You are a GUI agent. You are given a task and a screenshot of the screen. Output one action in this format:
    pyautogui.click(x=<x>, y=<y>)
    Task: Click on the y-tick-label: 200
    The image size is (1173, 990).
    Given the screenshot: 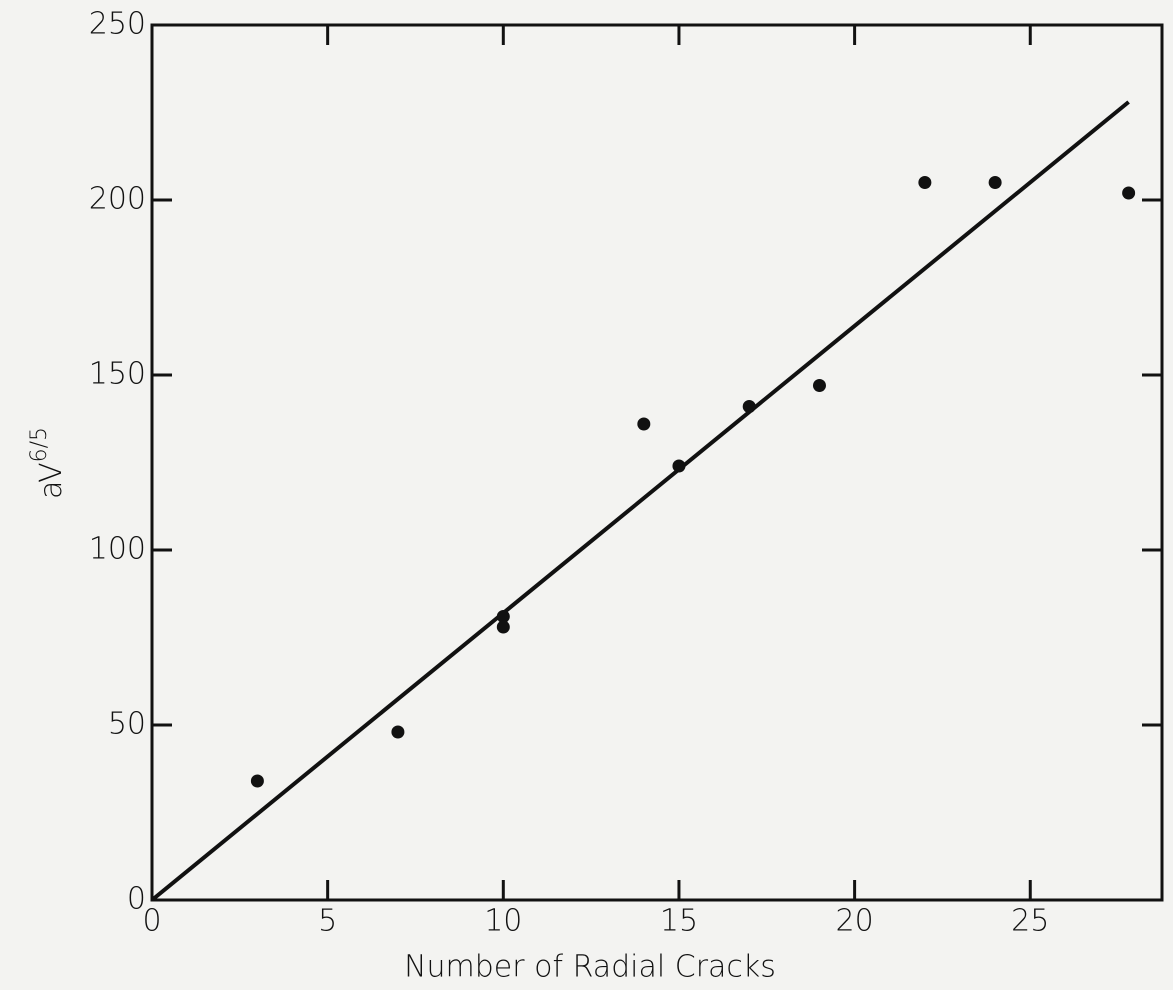 What is the action you would take?
    pyautogui.click(x=117, y=199)
    